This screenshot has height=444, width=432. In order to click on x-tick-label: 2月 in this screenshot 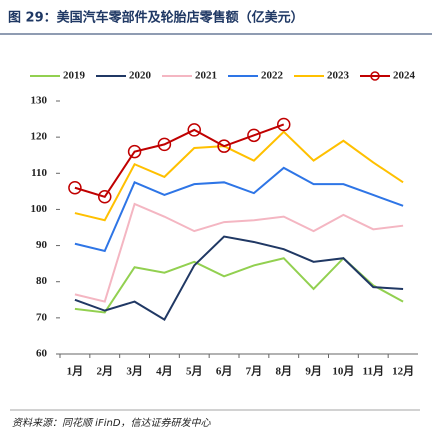, I will do `click(105, 371)`.